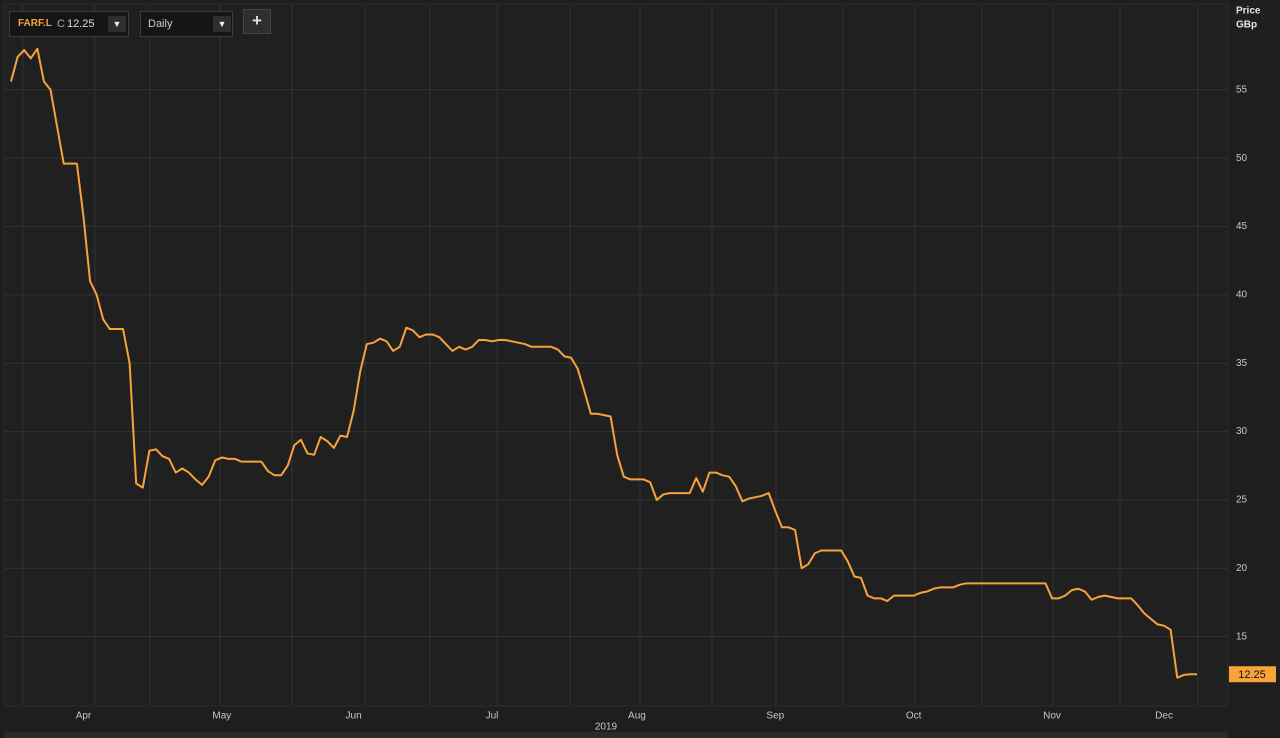 The width and height of the screenshot is (1280, 738). I want to click on y-tick-label: 40, so click(1242, 294).